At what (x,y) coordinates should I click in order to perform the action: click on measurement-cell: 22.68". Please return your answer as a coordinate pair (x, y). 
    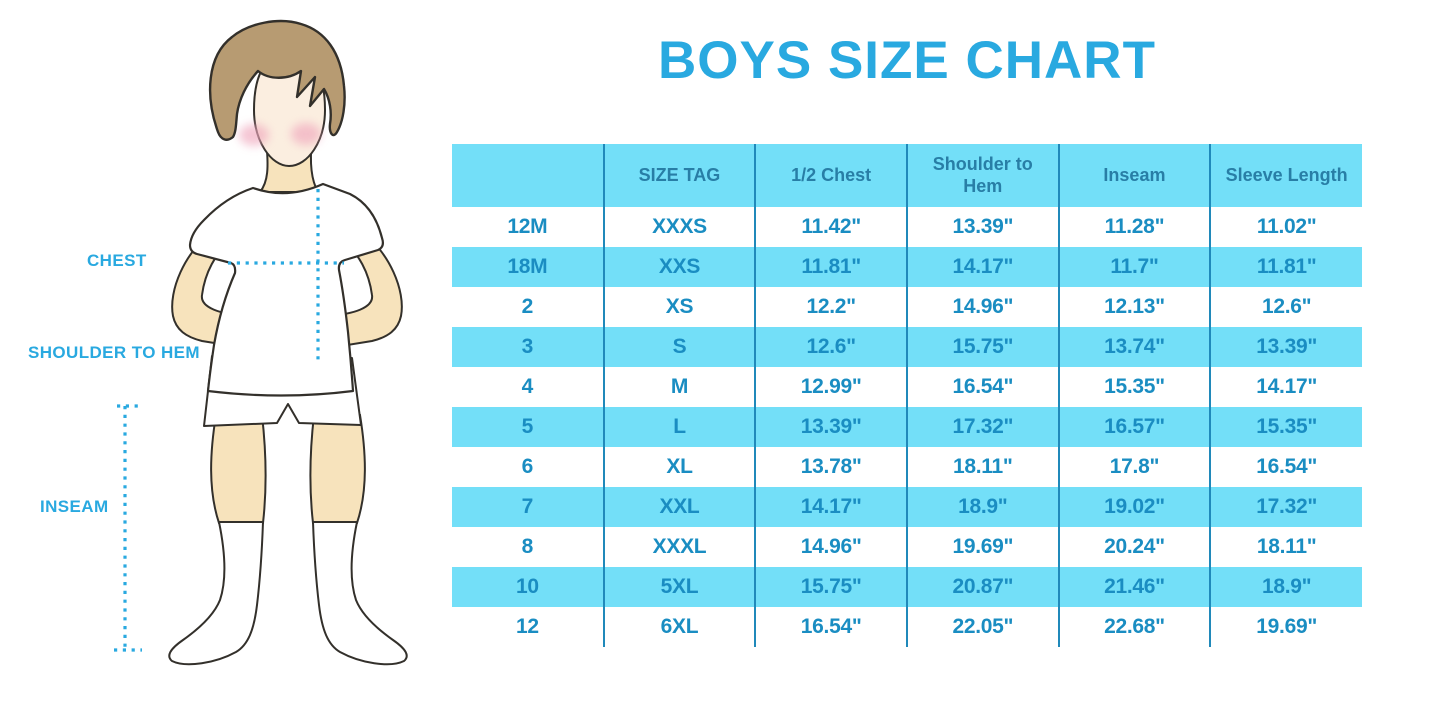
    Looking at the image, I should click on (1135, 627).